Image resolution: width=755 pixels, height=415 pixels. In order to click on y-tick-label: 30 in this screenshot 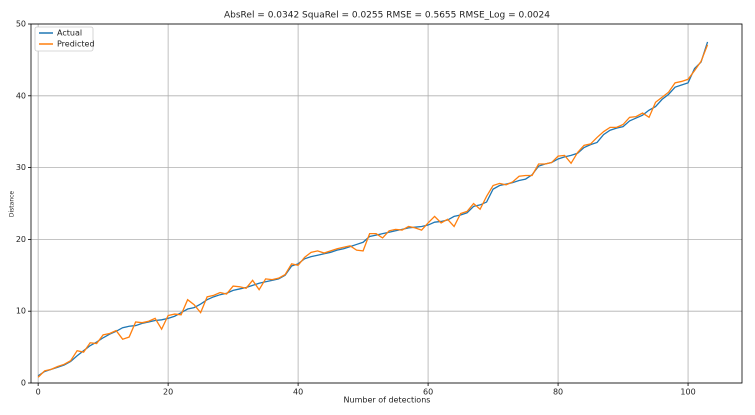, I will do `click(21, 167)`.